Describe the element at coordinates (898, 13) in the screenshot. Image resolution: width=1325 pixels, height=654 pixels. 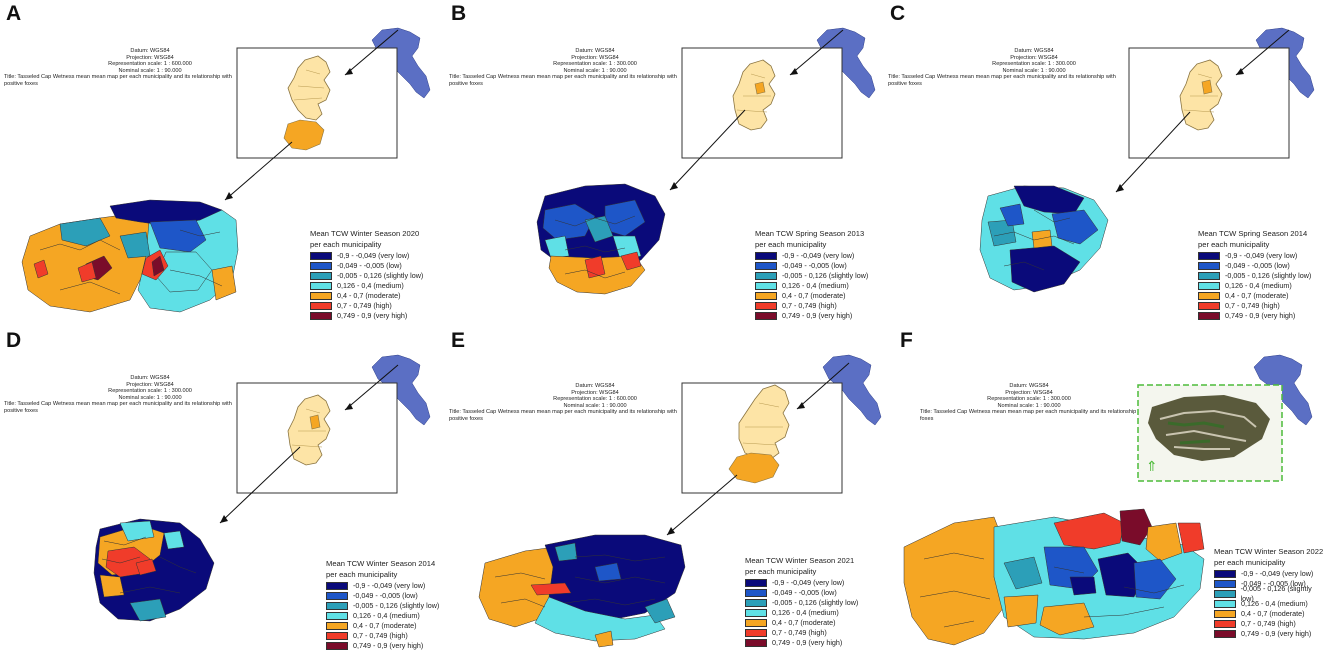
I see `panel-letter: C` at that location.